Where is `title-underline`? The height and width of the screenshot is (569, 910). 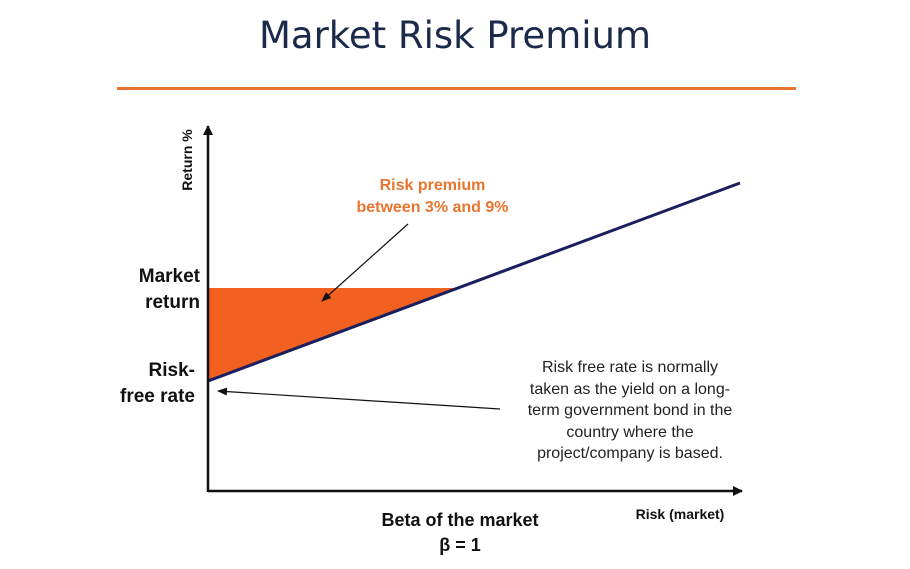 title-underline is located at coordinates (456, 88).